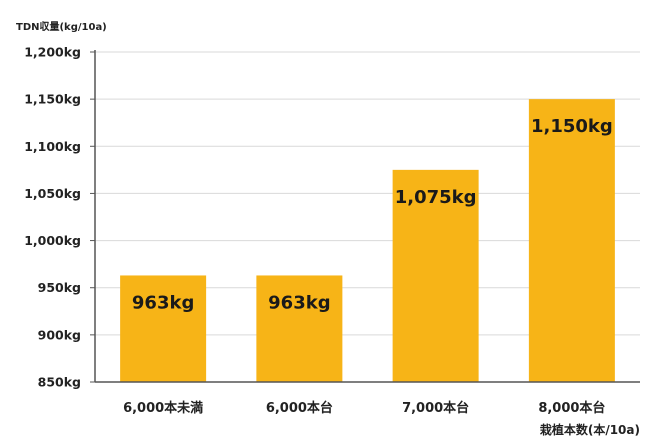 The width and height of the screenshot is (645, 440). What do you see at coordinates (52, 193) in the screenshot?
I see `y-tick-label: 1,050kg` at bounding box center [52, 193].